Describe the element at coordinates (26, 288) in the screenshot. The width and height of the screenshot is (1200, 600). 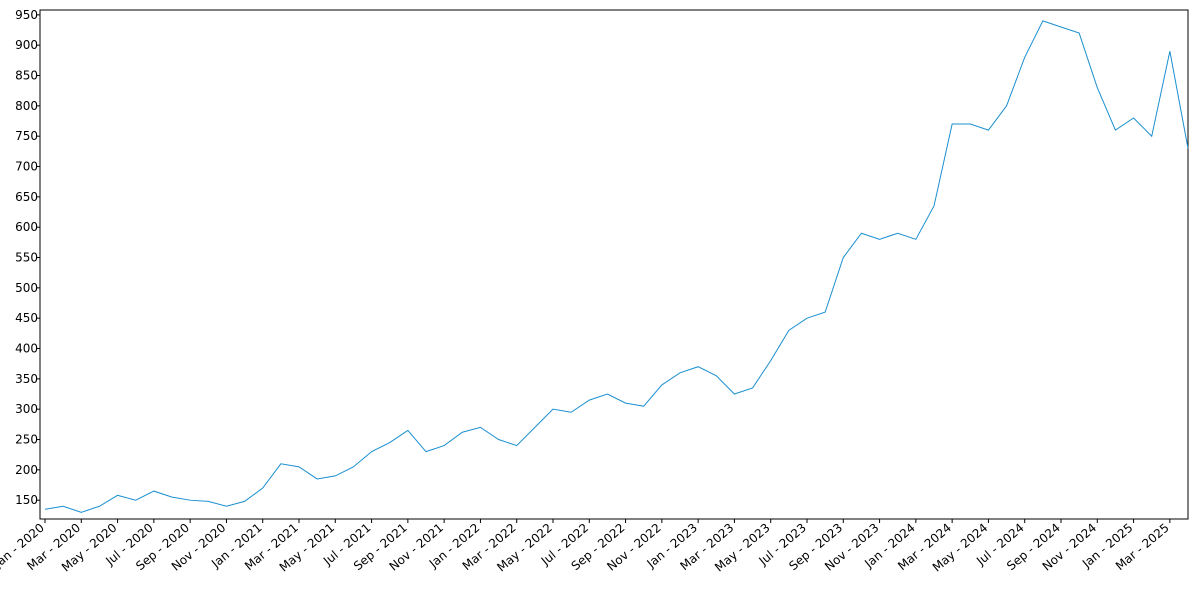
I see `y-tick-label: 500` at that location.